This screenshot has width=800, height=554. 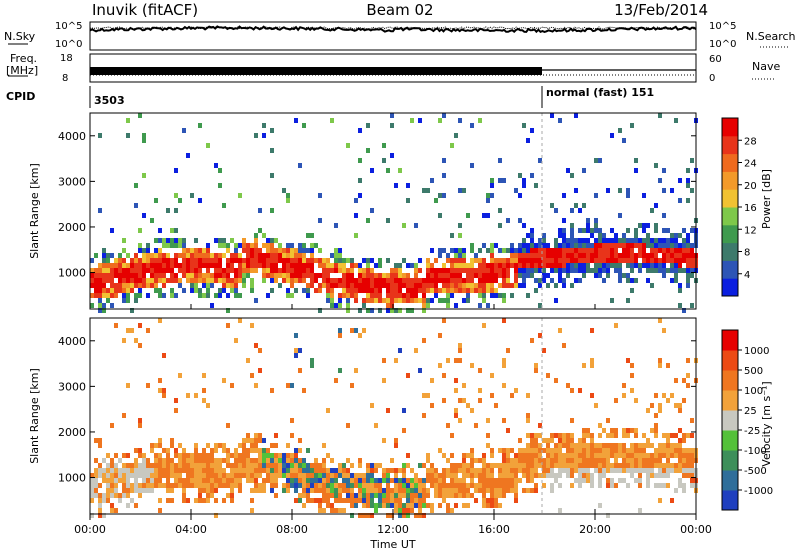 I want to click on time-tick-label: 16:00, so click(x=494, y=529).